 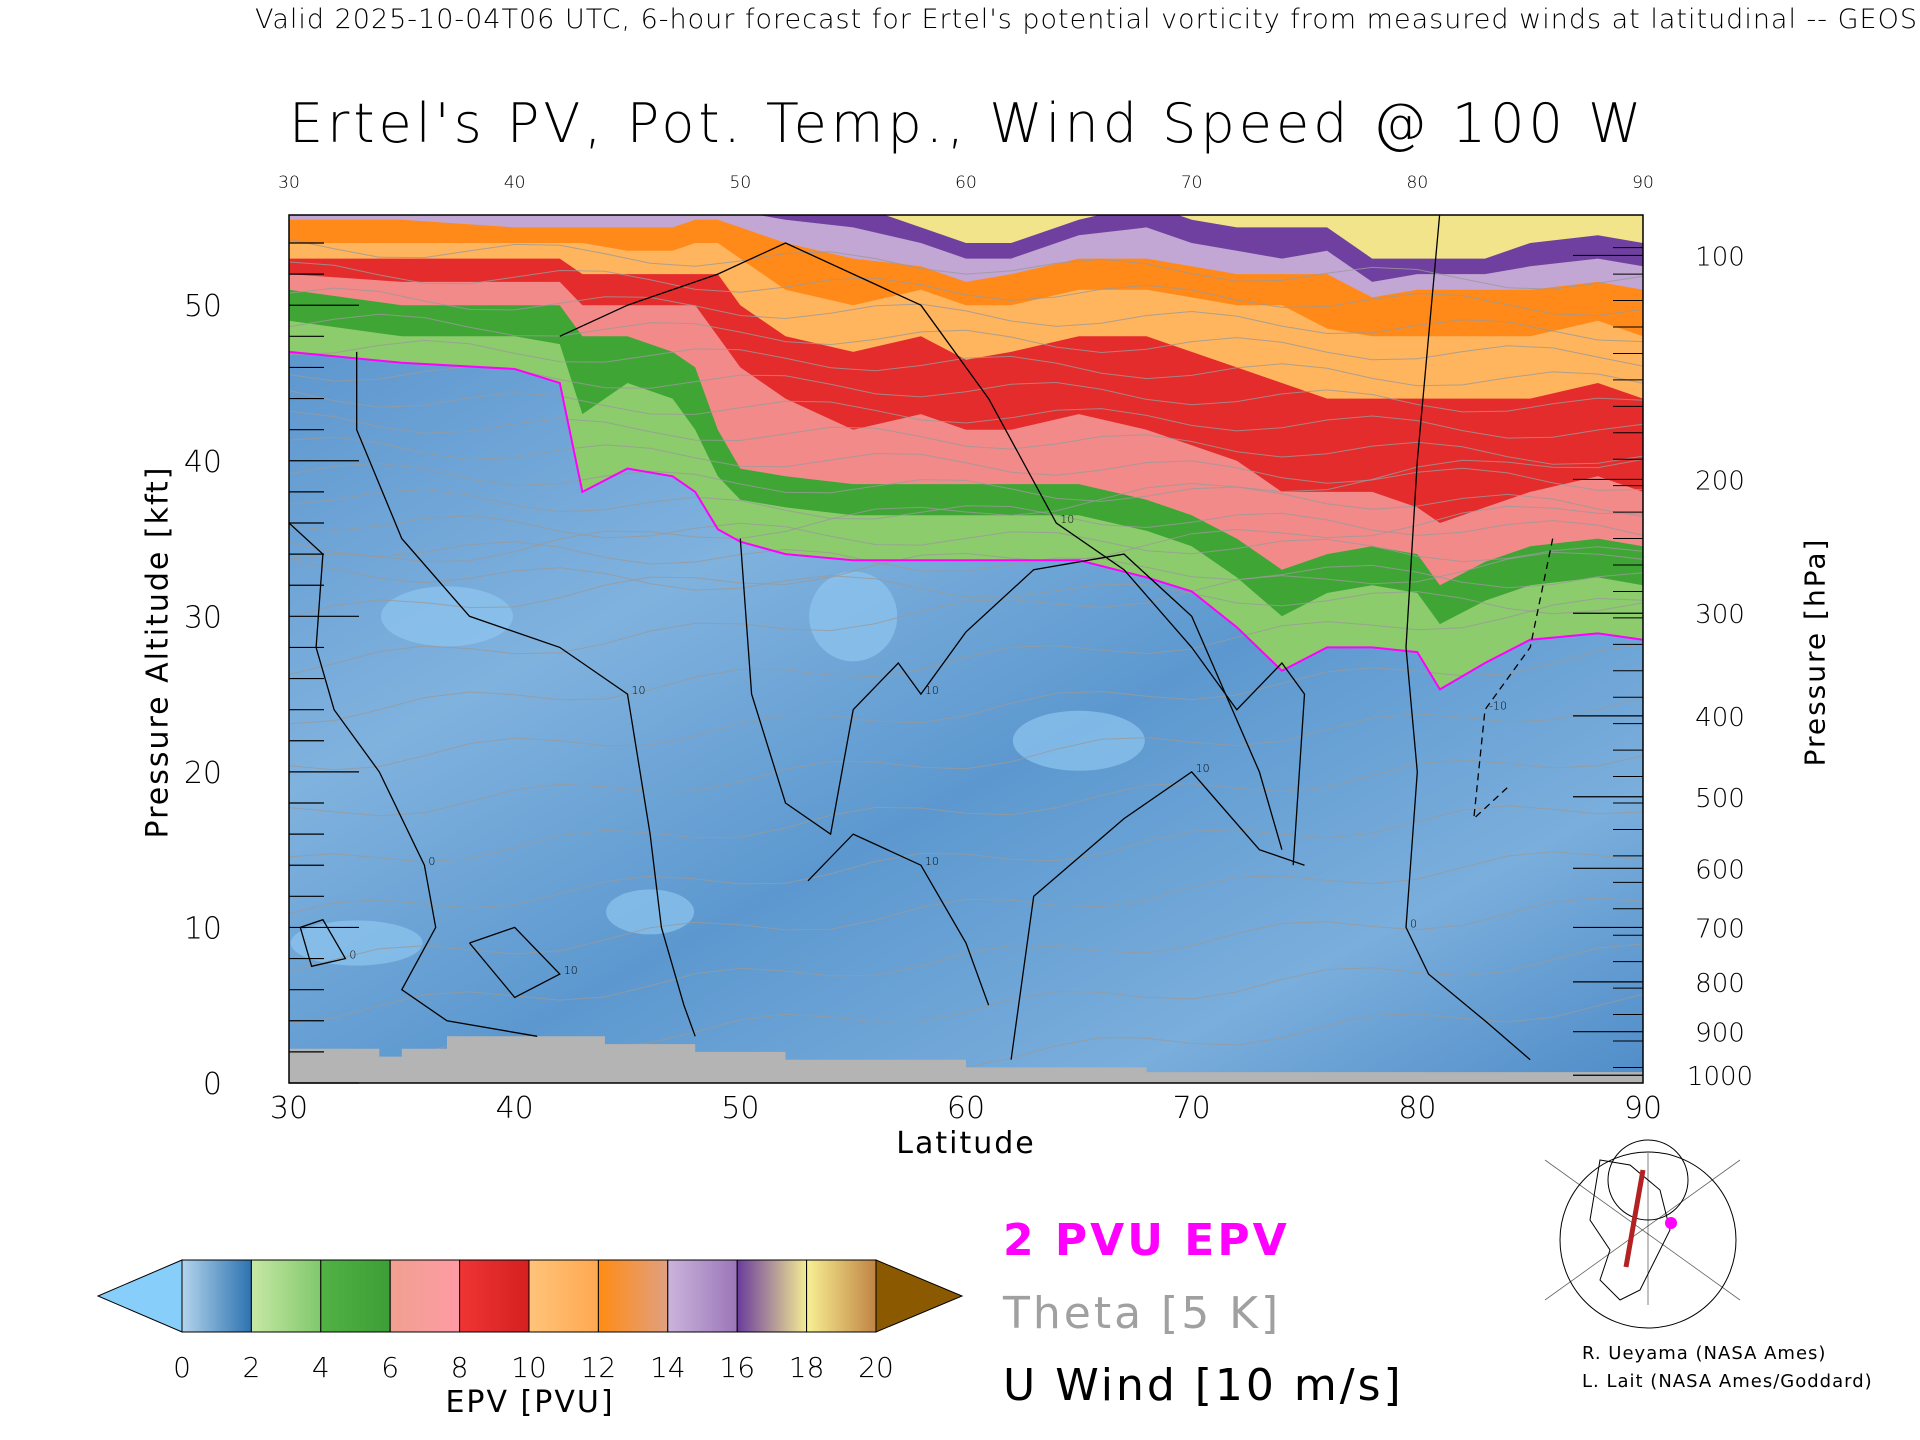 I want to click on x-tick-label: 80, so click(x=1417, y=1108).